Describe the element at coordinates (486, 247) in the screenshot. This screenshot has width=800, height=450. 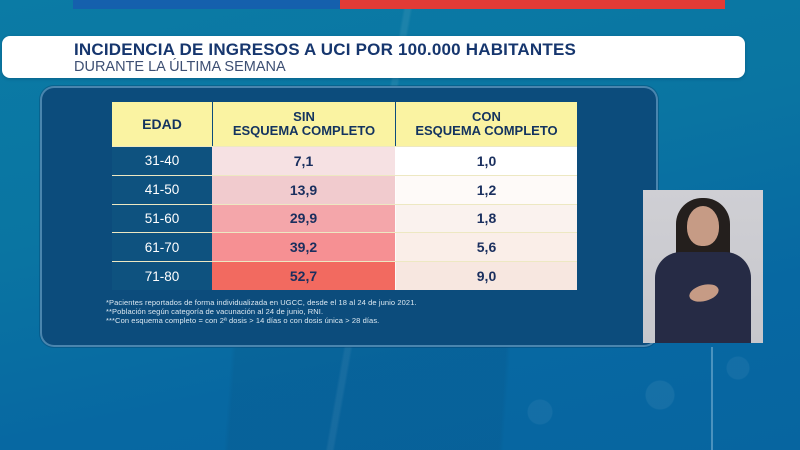
I see `con-value-cell: 5,6` at that location.